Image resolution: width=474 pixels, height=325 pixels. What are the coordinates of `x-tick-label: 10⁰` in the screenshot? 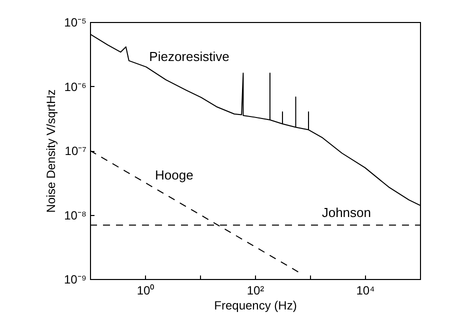 It's located at (145, 291).